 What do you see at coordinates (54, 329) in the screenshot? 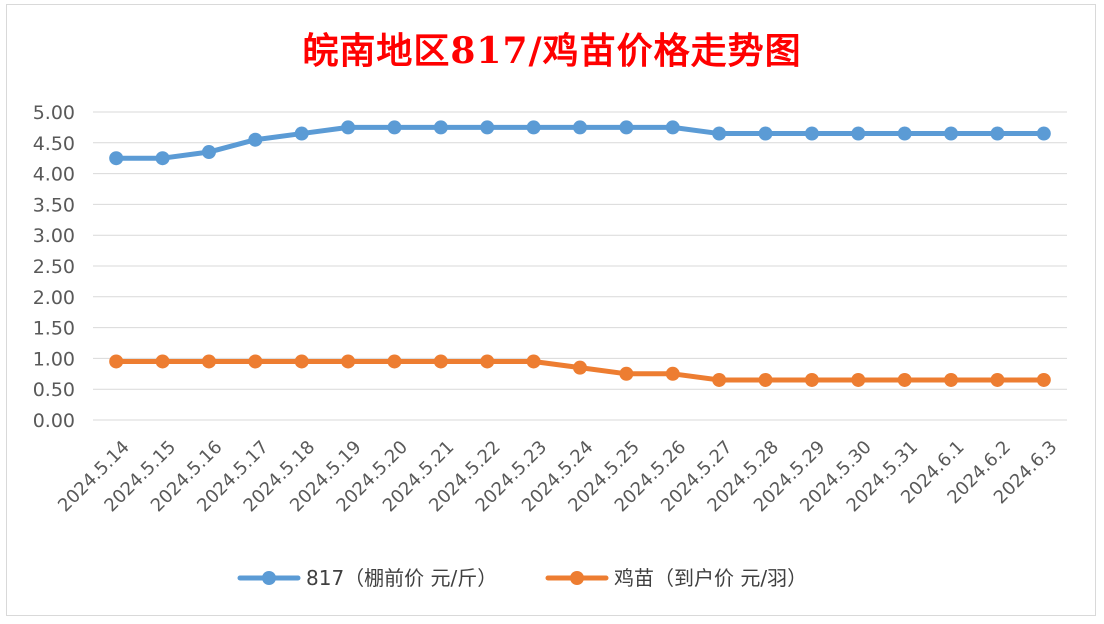
I see `y-tick-label: 1.50` at bounding box center [54, 329].